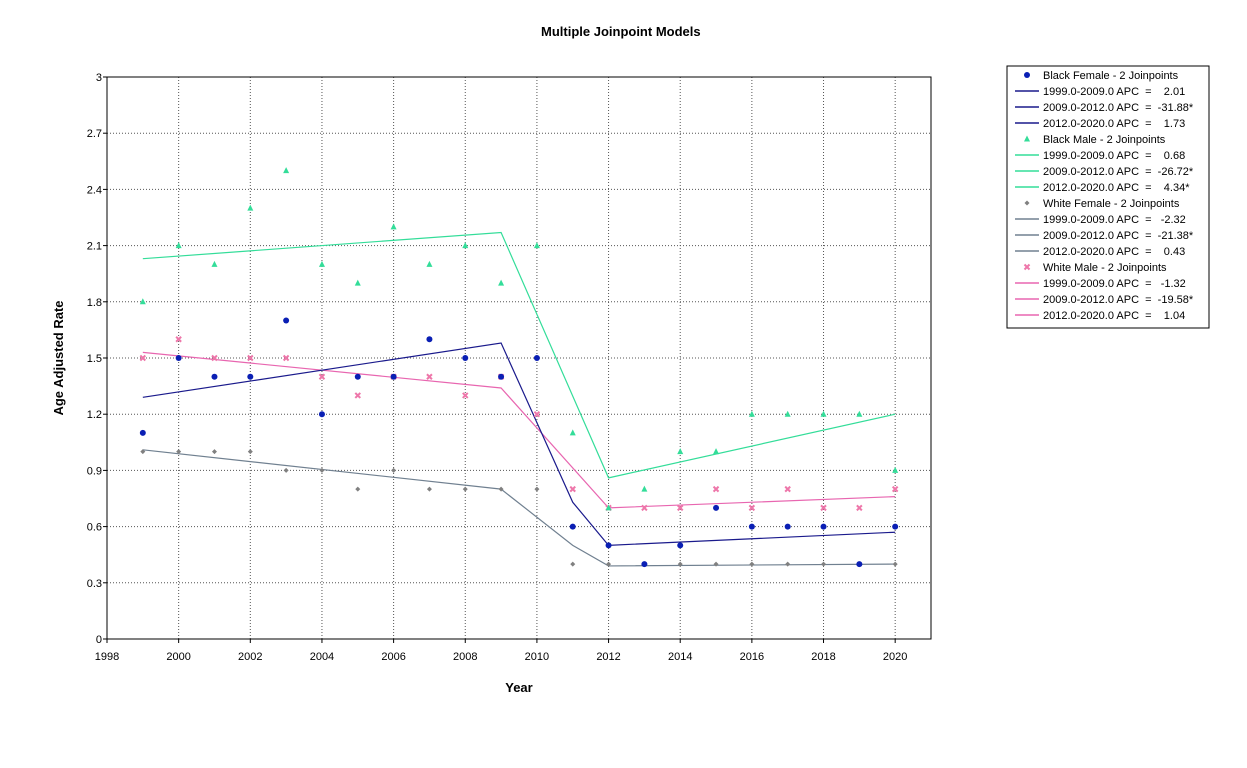 The height and width of the screenshot is (768, 1247). I want to click on legend-segment-label: 1999.0-2009.0 APC = -2.32, so click(1114, 220).